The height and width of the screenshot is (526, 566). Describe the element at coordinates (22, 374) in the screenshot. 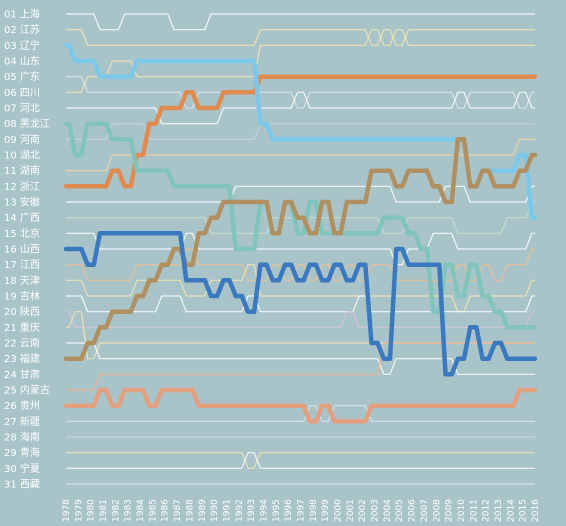

I see `rank-label-24: 24 甘肃` at that location.